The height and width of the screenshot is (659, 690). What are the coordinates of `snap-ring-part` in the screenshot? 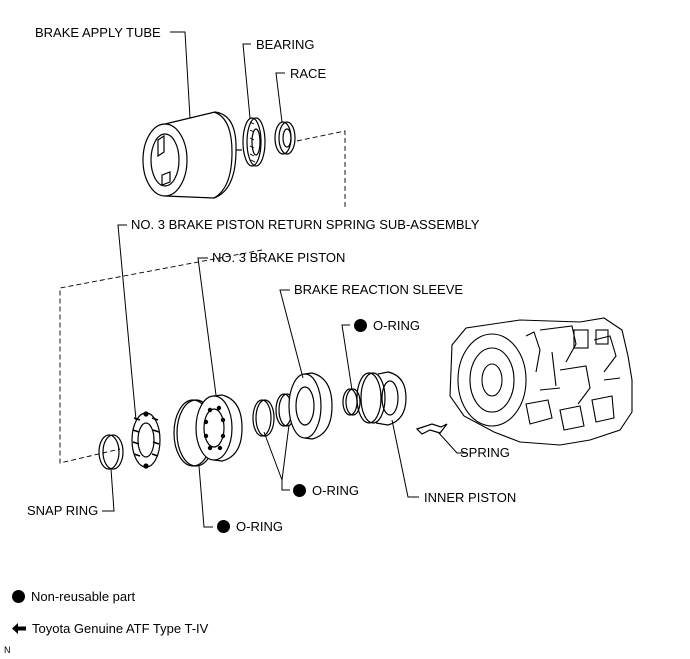 It's located at (111, 452).